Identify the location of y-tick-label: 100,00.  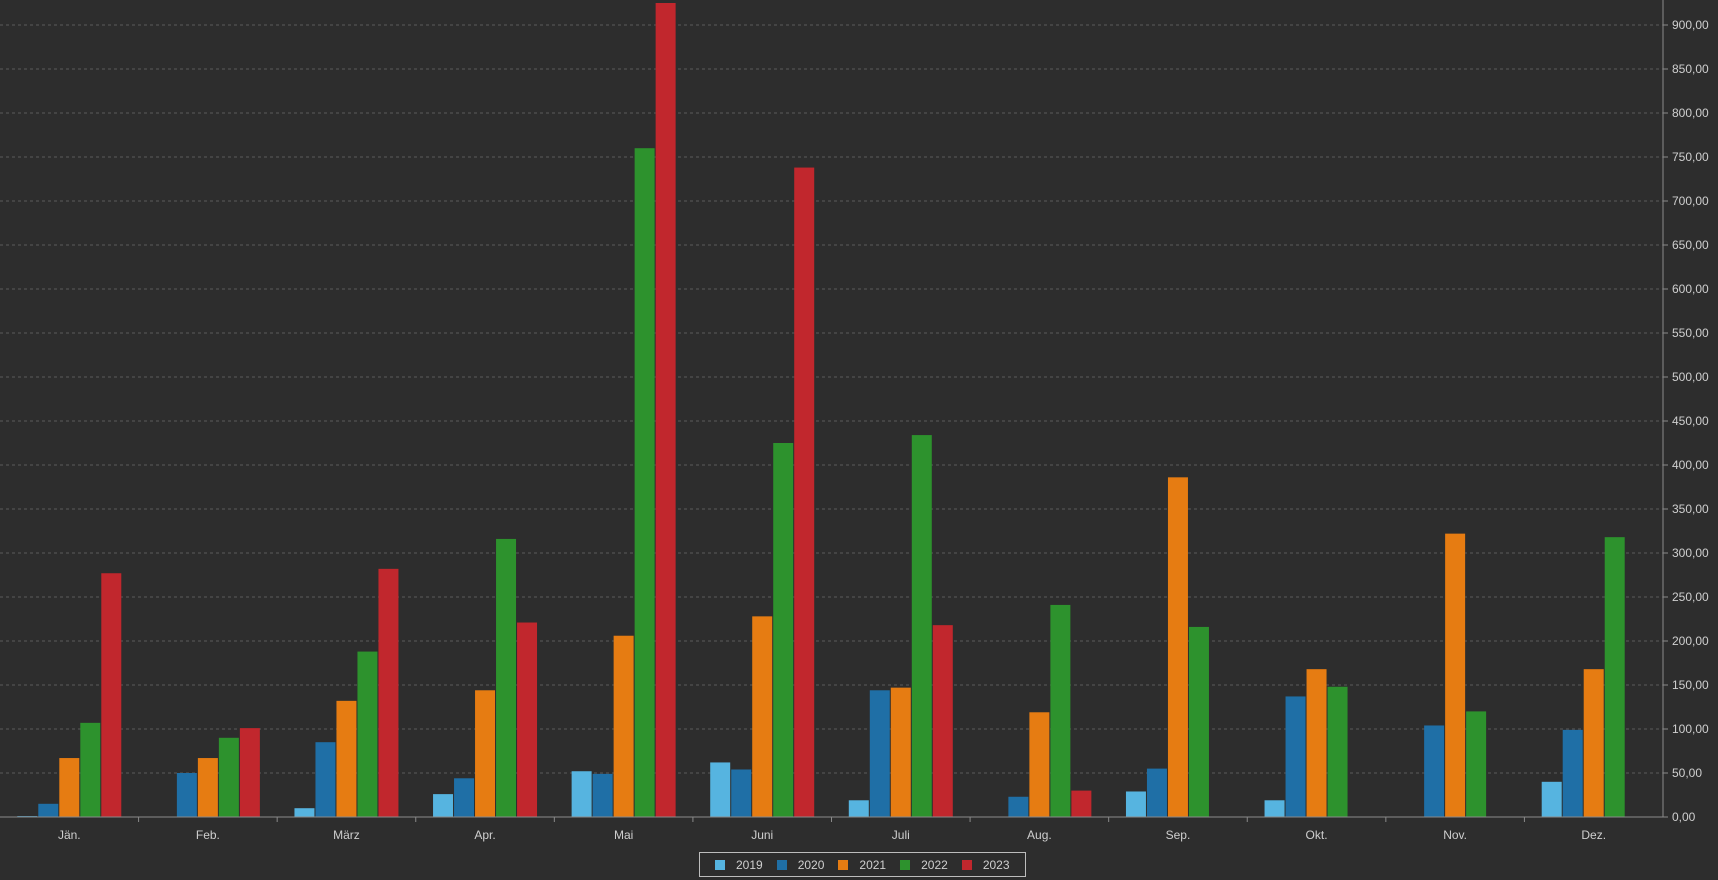
(1690, 729).